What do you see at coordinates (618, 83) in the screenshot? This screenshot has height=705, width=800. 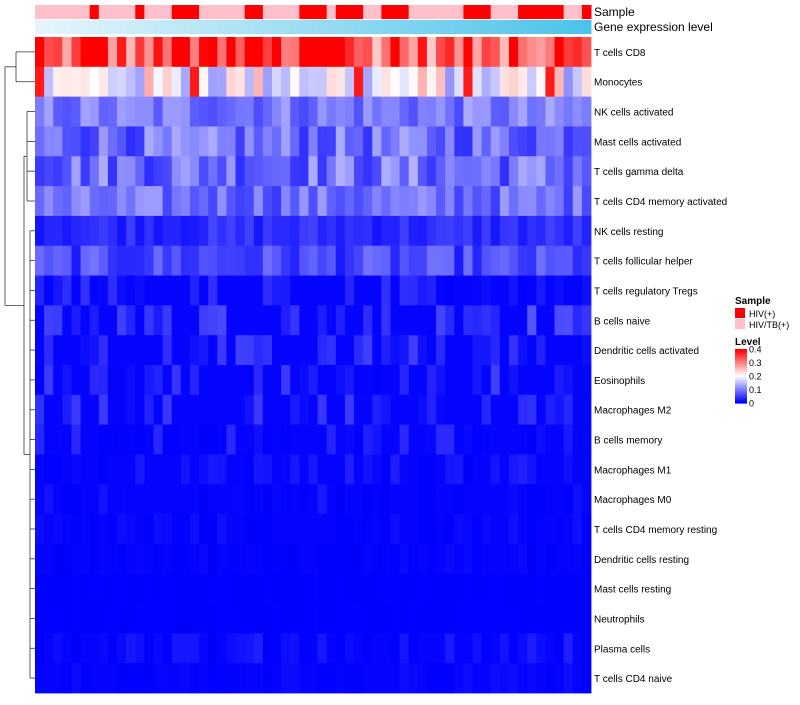 I see `row-label: Monocytes` at bounding box center [618, 83].